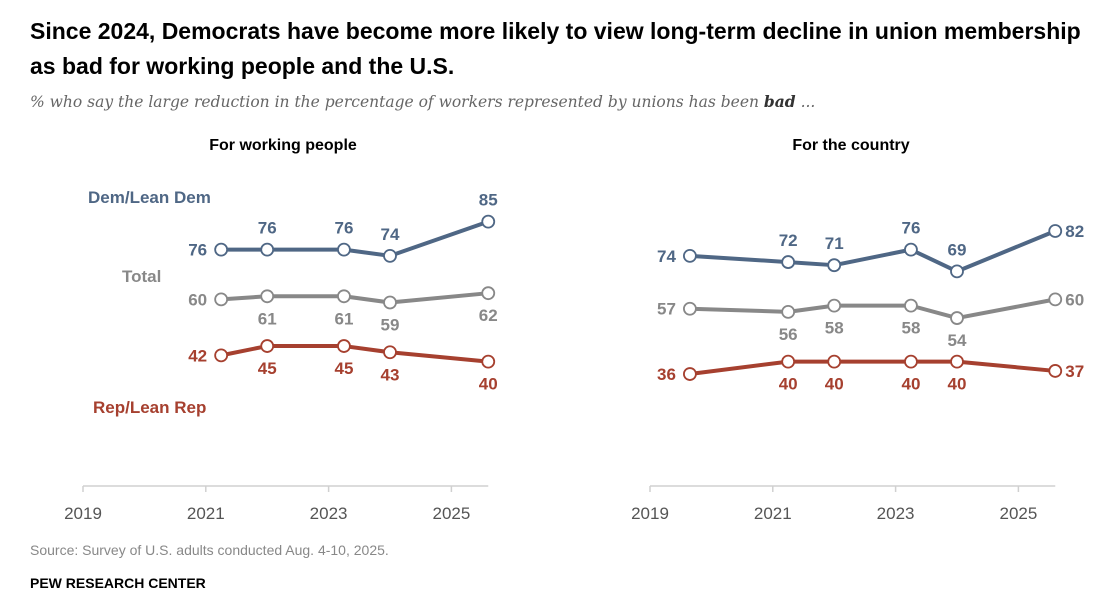 The width and height of the screenshot is (1102, 603). What do you see at coordinates (788, 334) in the screenshot?
I see `data-label-total: 56` at bounding box center [788, 334].